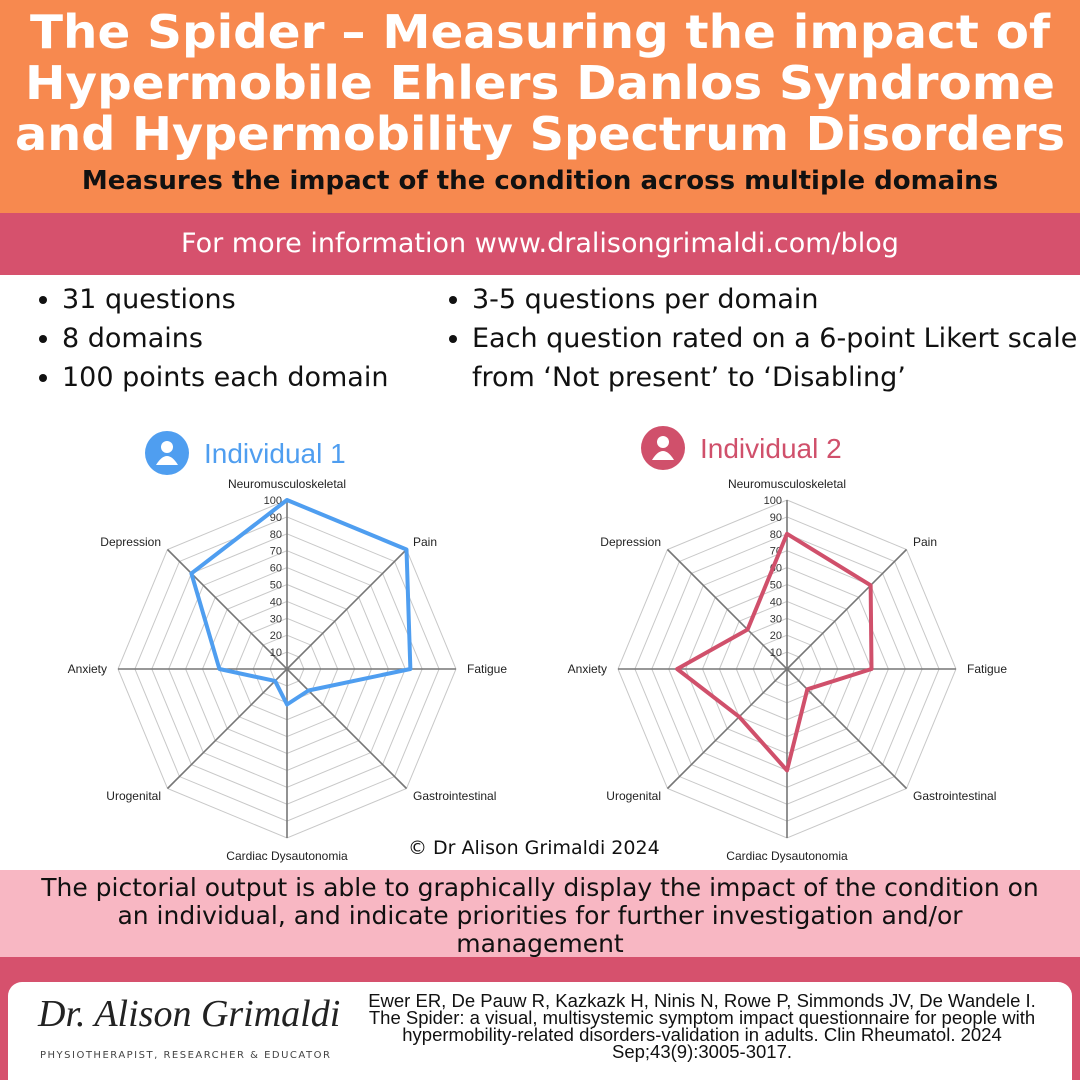 The width and height of the screenshot is (1080, 1080). Describe the element at coordinates (189, 1014) in the screenshot. I see `logo: Dr. Alison Grimaldi` at that location.